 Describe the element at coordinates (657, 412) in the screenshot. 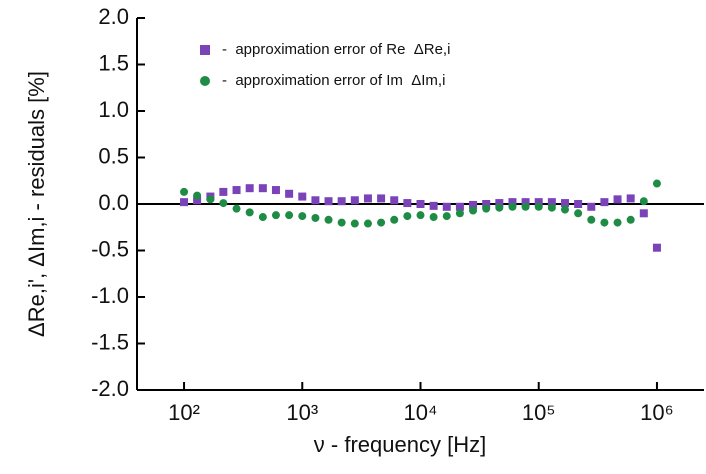

I see `x-tick-label: 10⁶` at that location.